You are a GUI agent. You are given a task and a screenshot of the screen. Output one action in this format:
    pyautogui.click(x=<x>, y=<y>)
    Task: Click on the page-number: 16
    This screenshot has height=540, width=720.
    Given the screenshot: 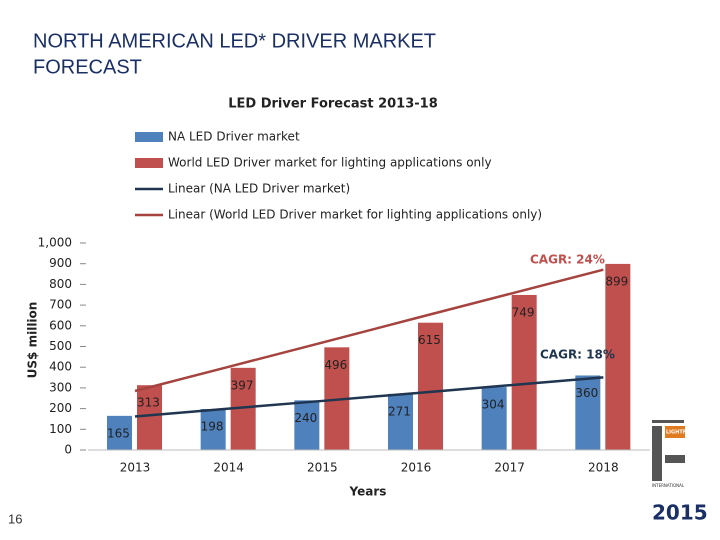 What is the action you would take?
    pyautogui.click(x=15, y=518)
    